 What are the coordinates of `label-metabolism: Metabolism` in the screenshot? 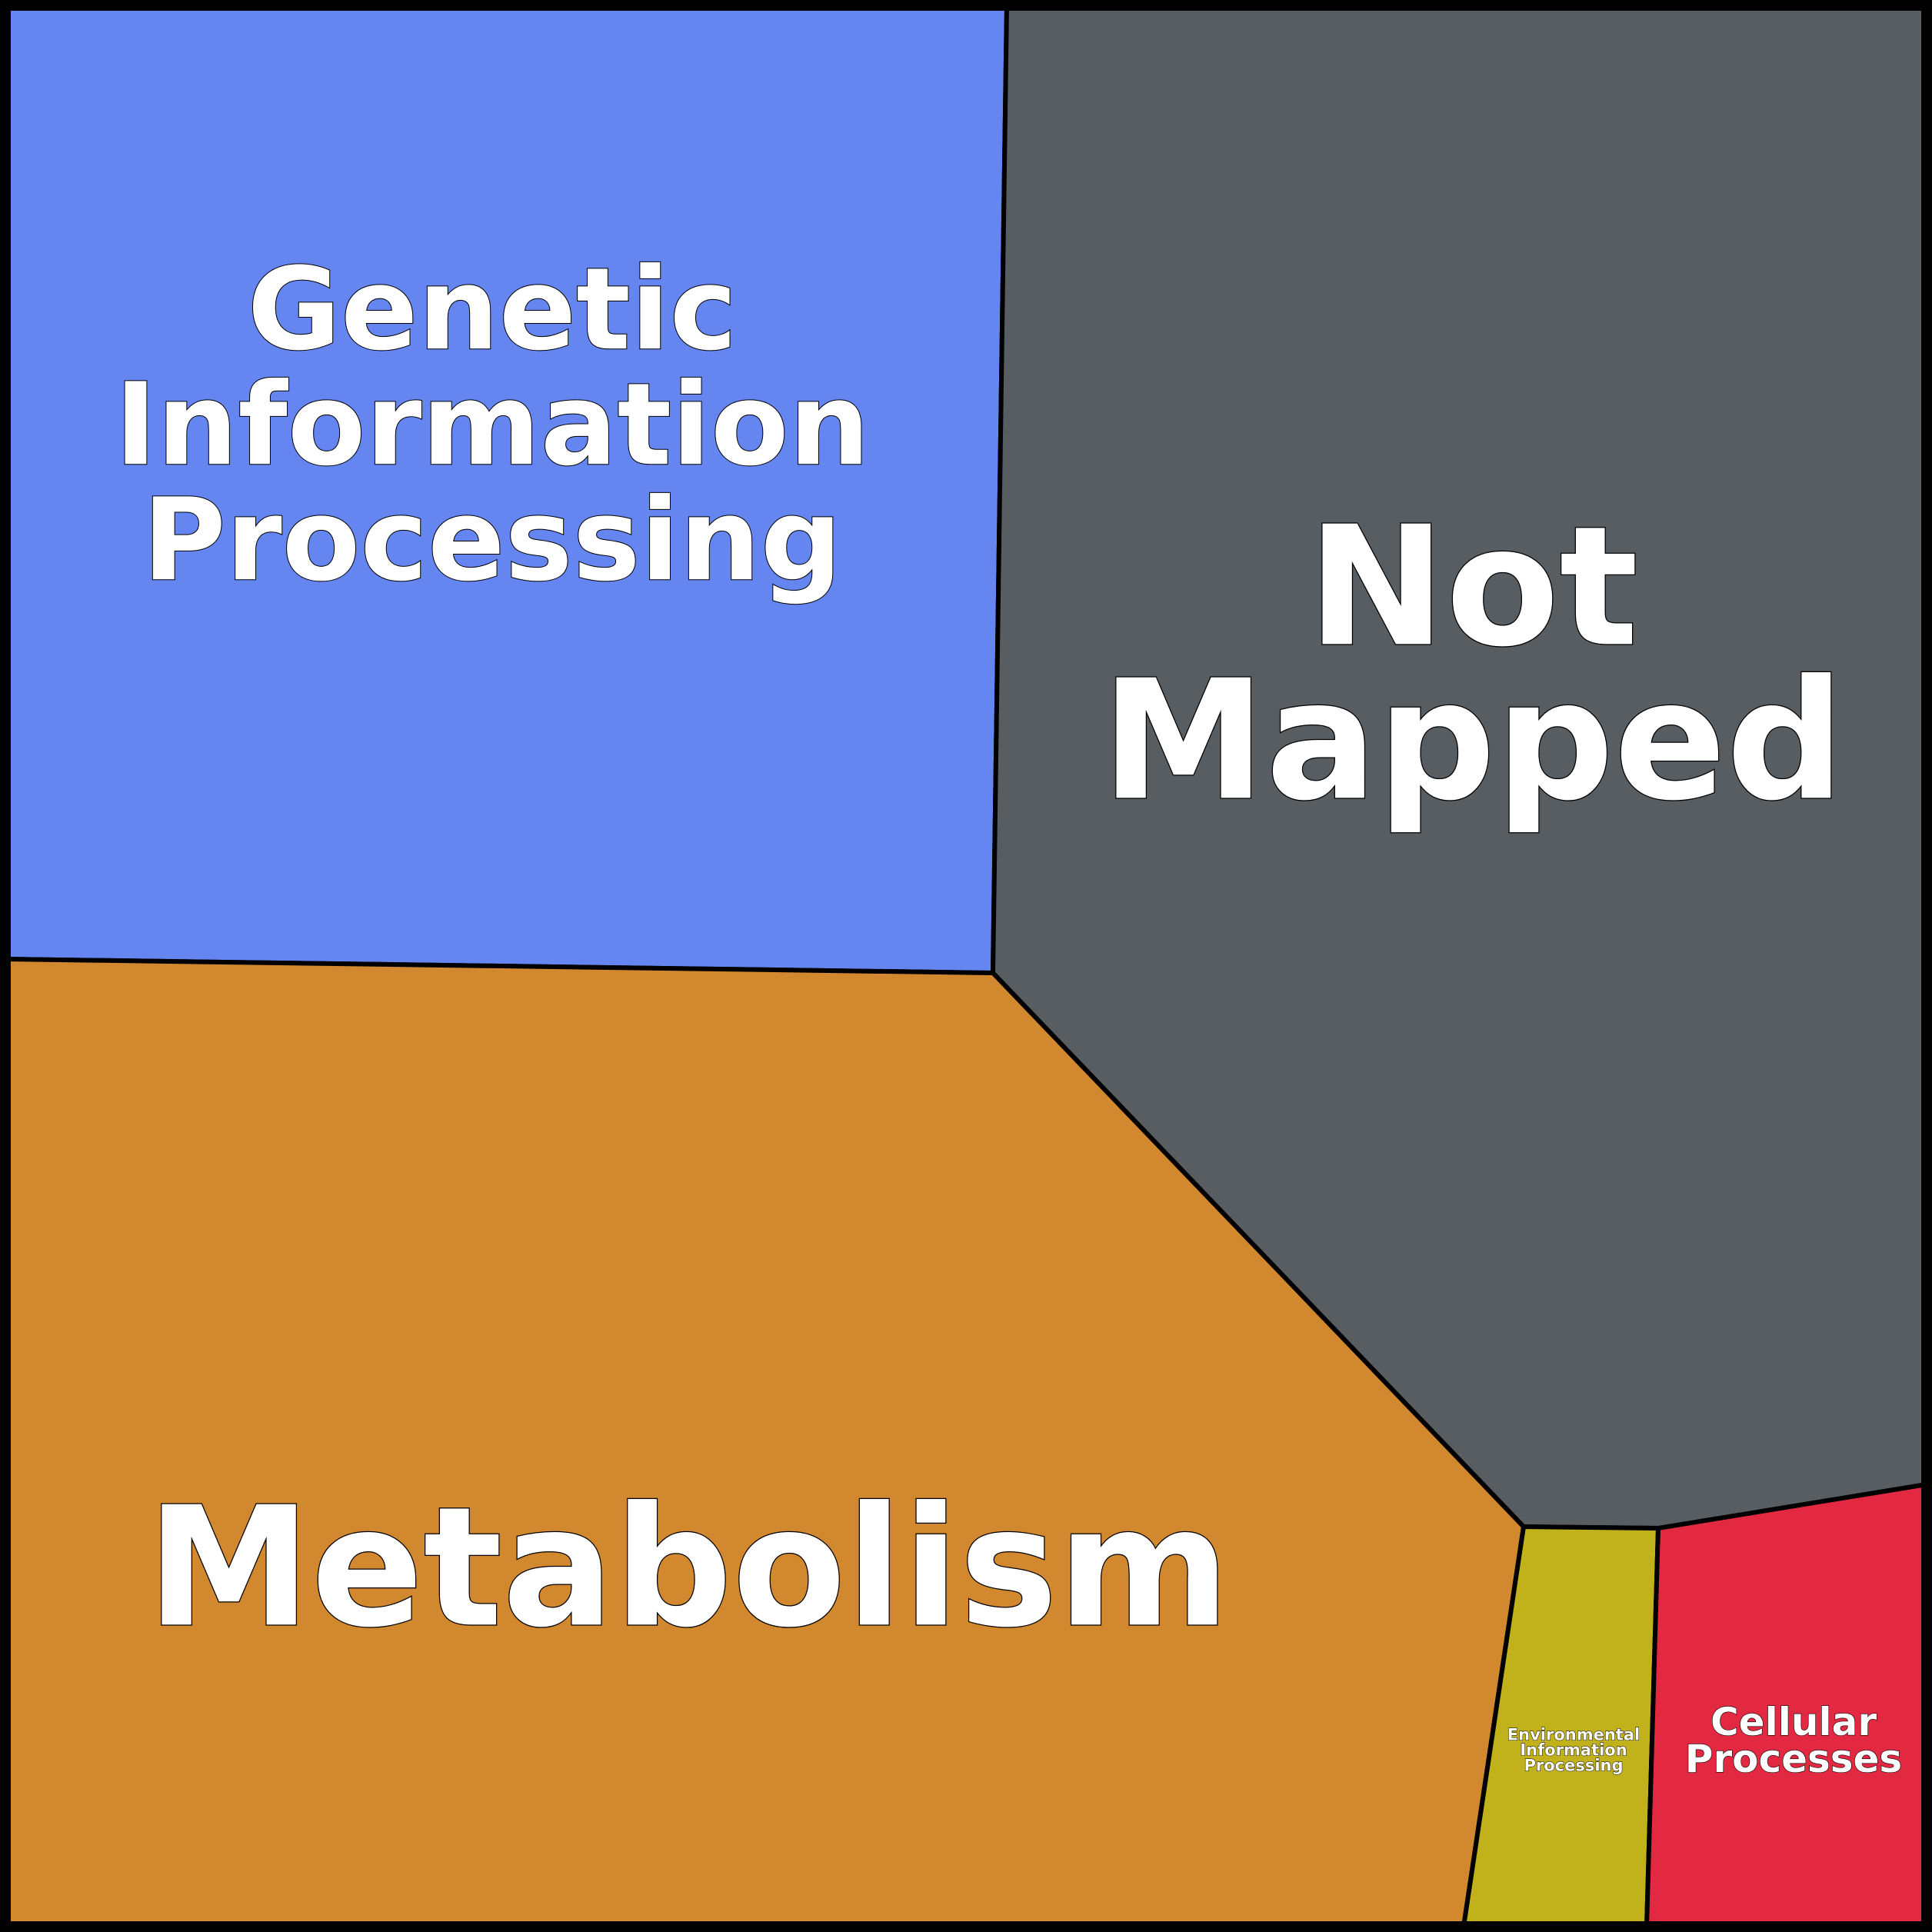 It's located at (689, 1567).